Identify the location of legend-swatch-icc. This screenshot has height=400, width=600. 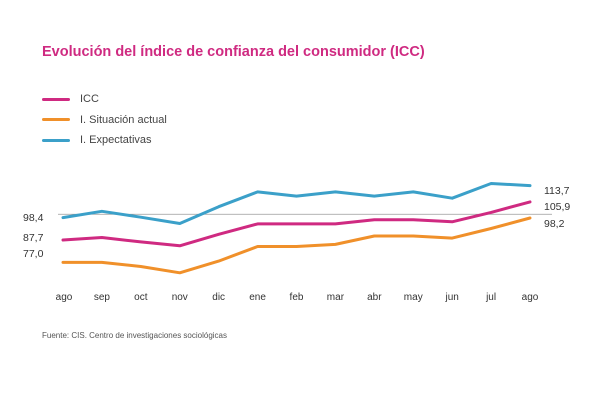
(56, 99).